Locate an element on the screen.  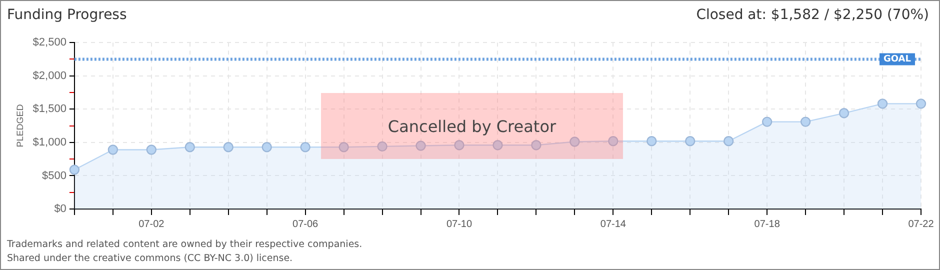
x-tick-label: 07-14 is located at coordinates (613, 224).